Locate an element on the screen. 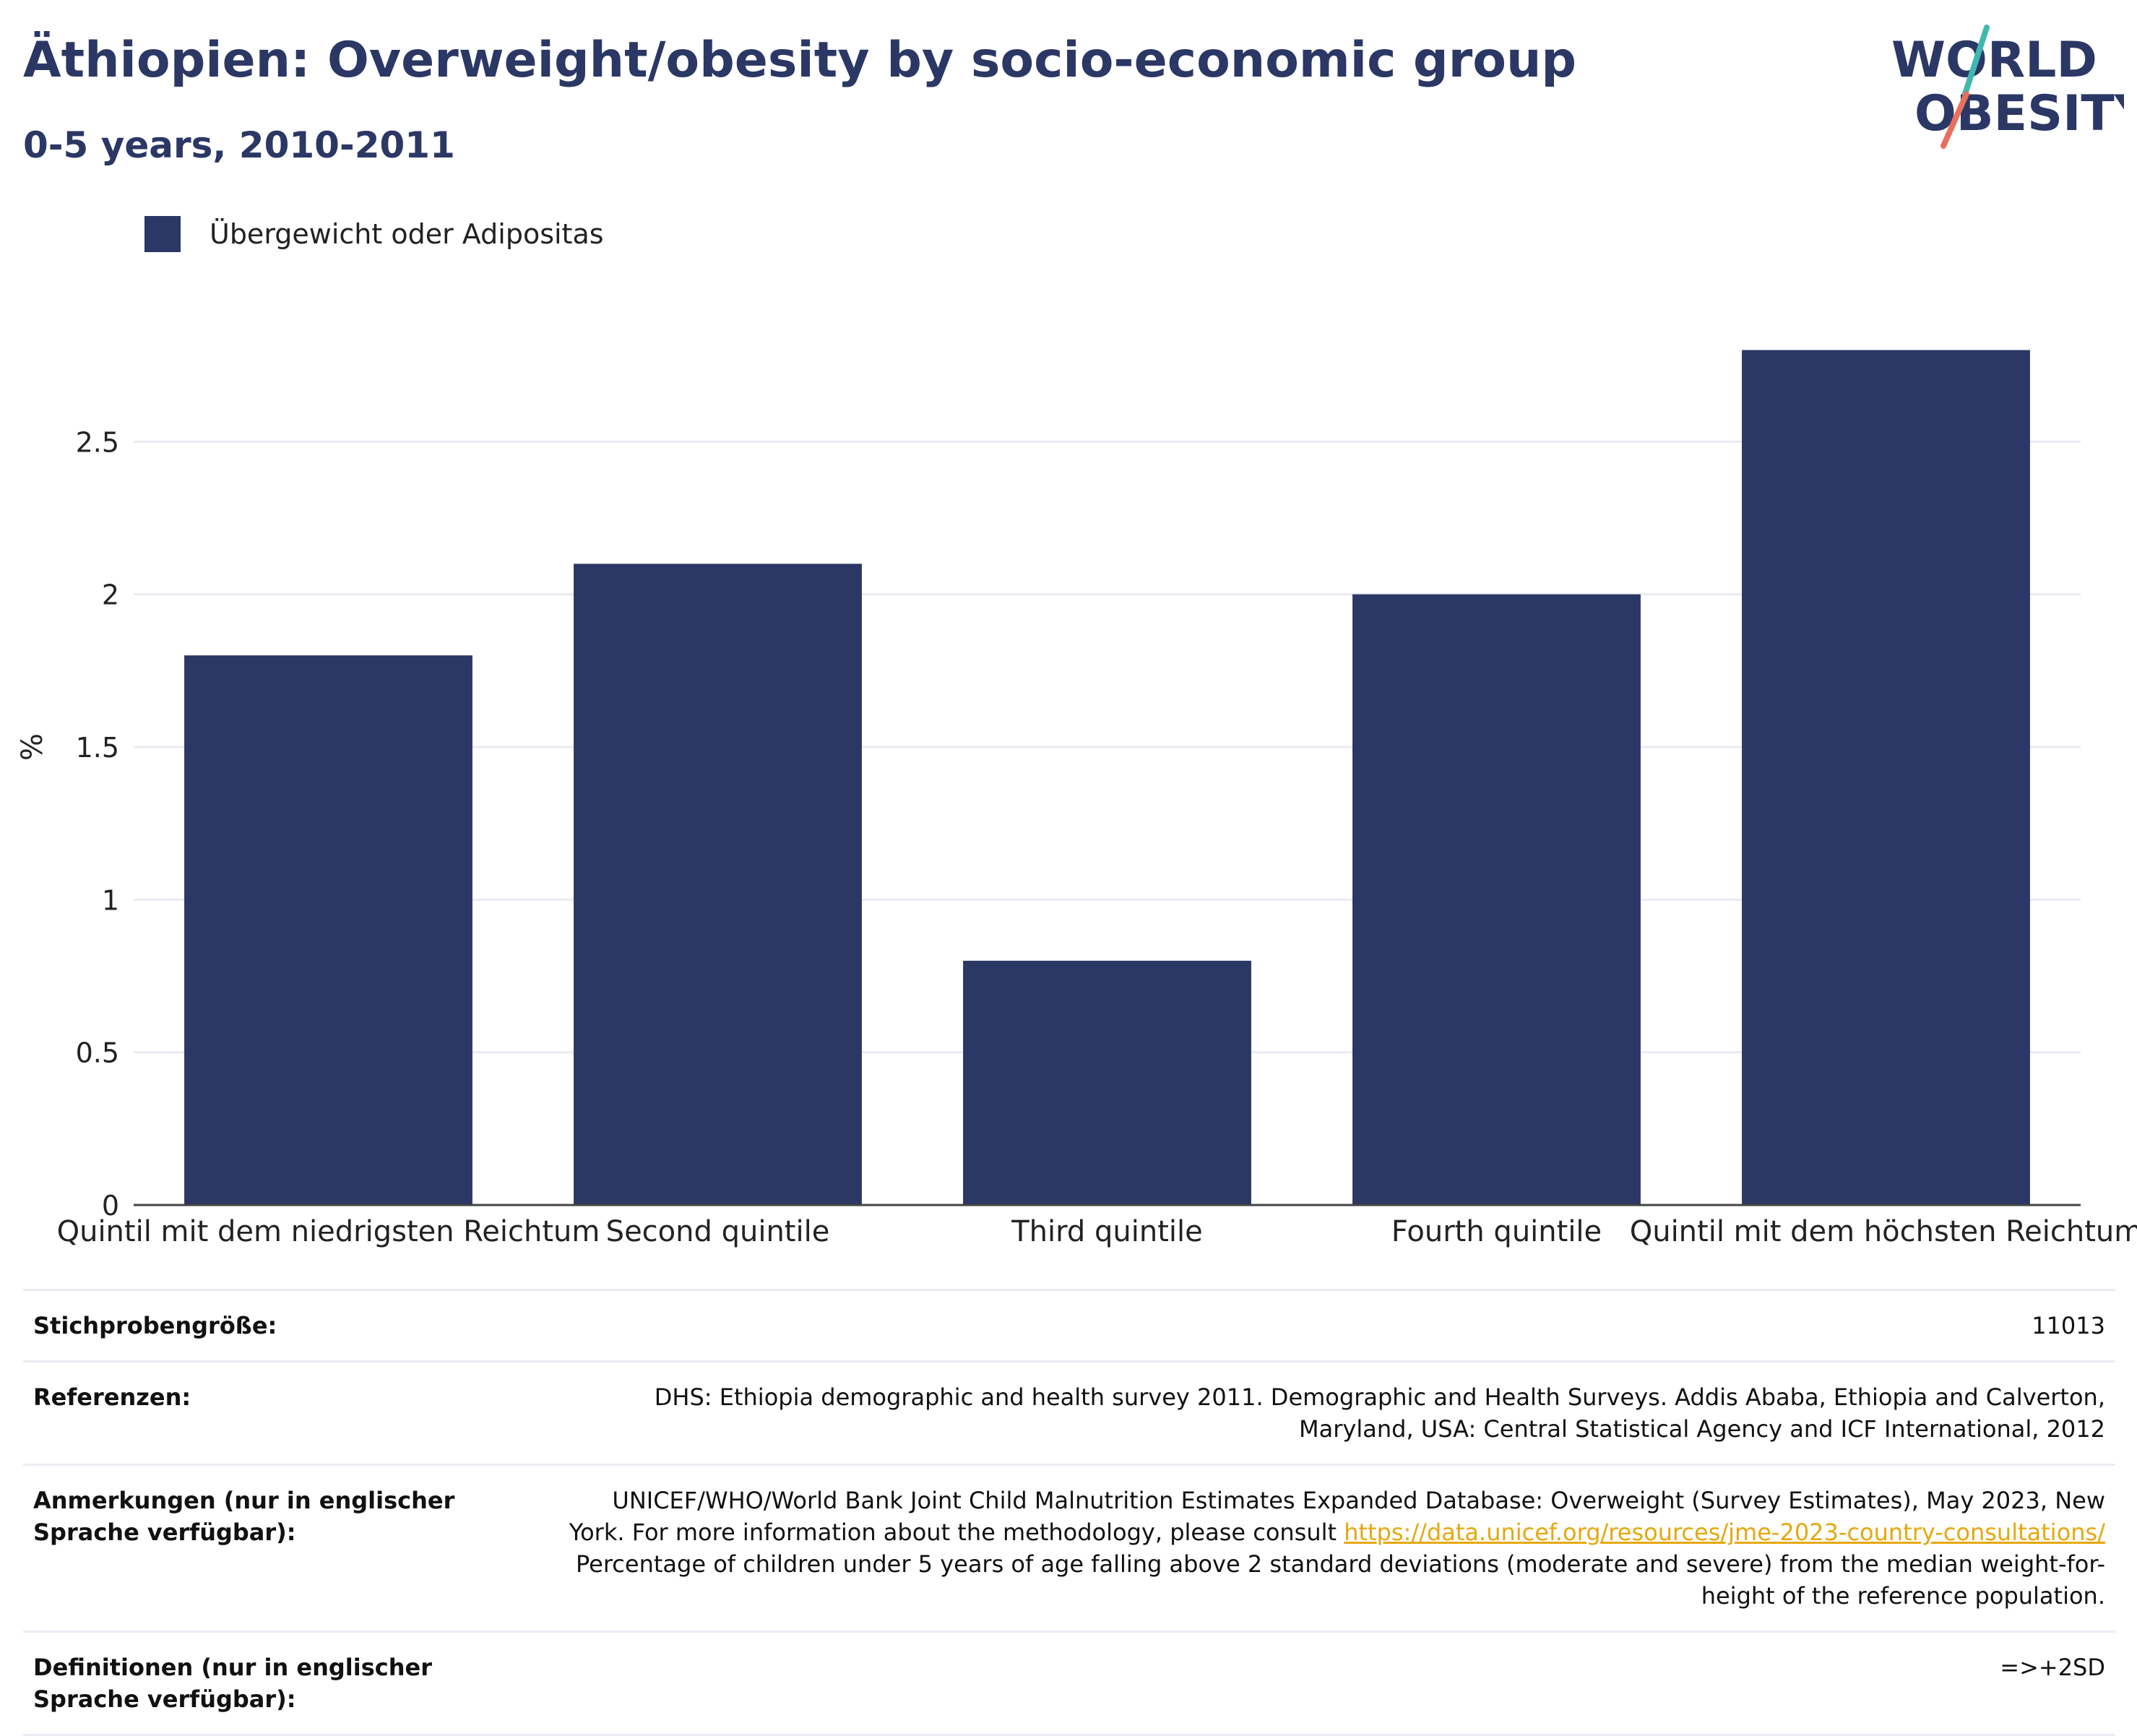 Image resolution: width=2137 pixels, height=1736 pixels. logo-slash-teal is located at coordinates (1976, 61).